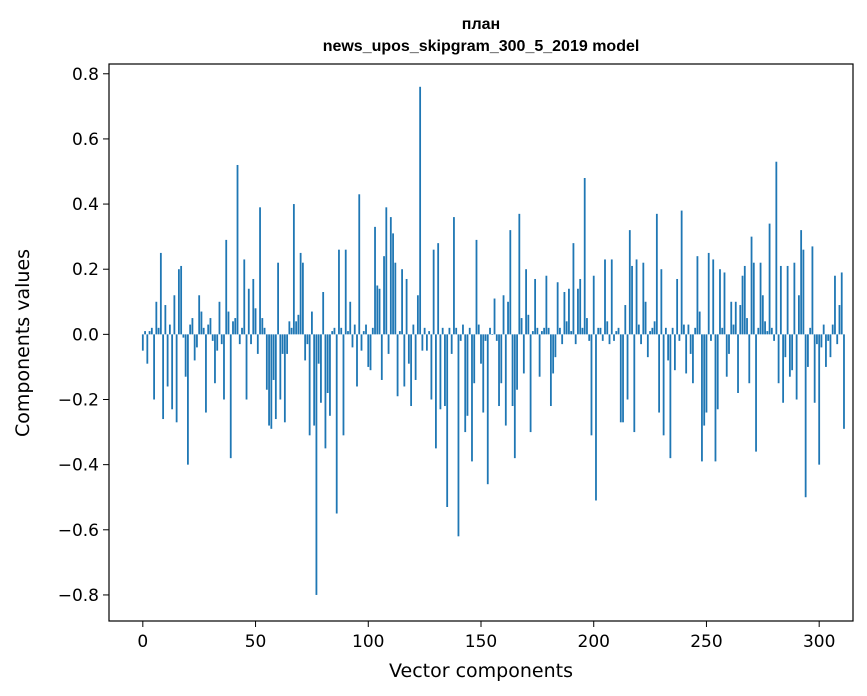 Image resolution: width=867 pixels, height=696 pixels. Describe the element at coordinates (85, 270) in the screenshot. I see `y-tick-label: 0.2` at that location.